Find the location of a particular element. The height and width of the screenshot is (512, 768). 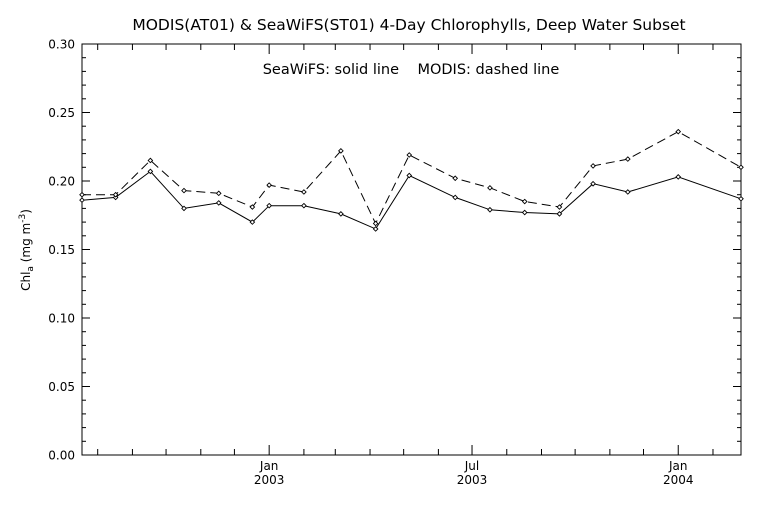

y-tick-label: 0.25 is located at coordinates (61, 113).